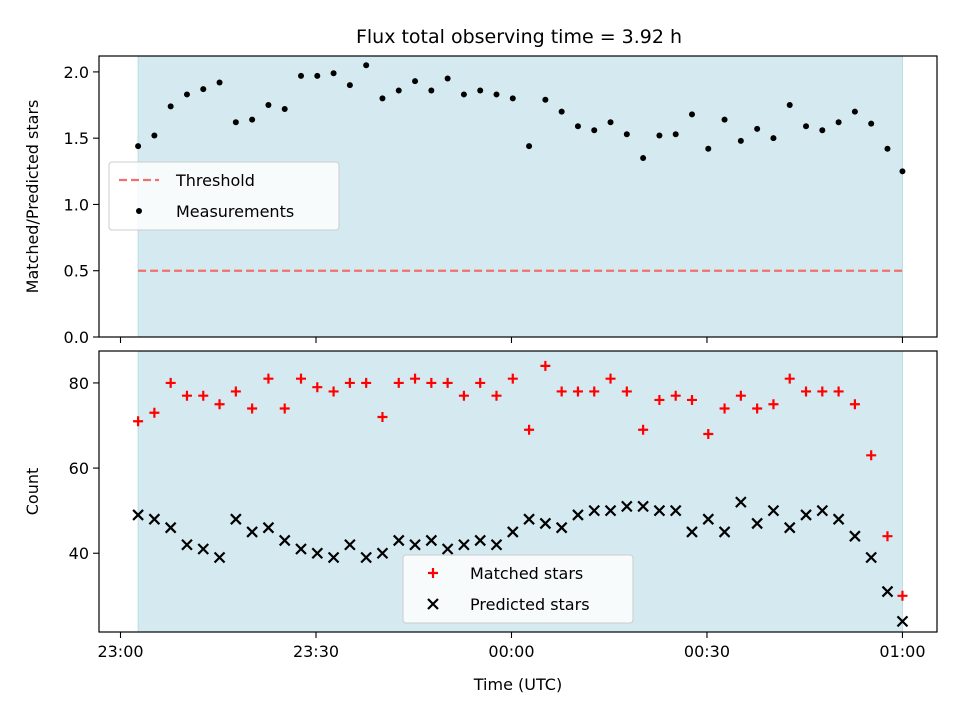 This screenshot has height=724, width=960. Describe the element at coordinates (707, 651) in the screenshot. I see `x-tick-label: 00:30` at that location.